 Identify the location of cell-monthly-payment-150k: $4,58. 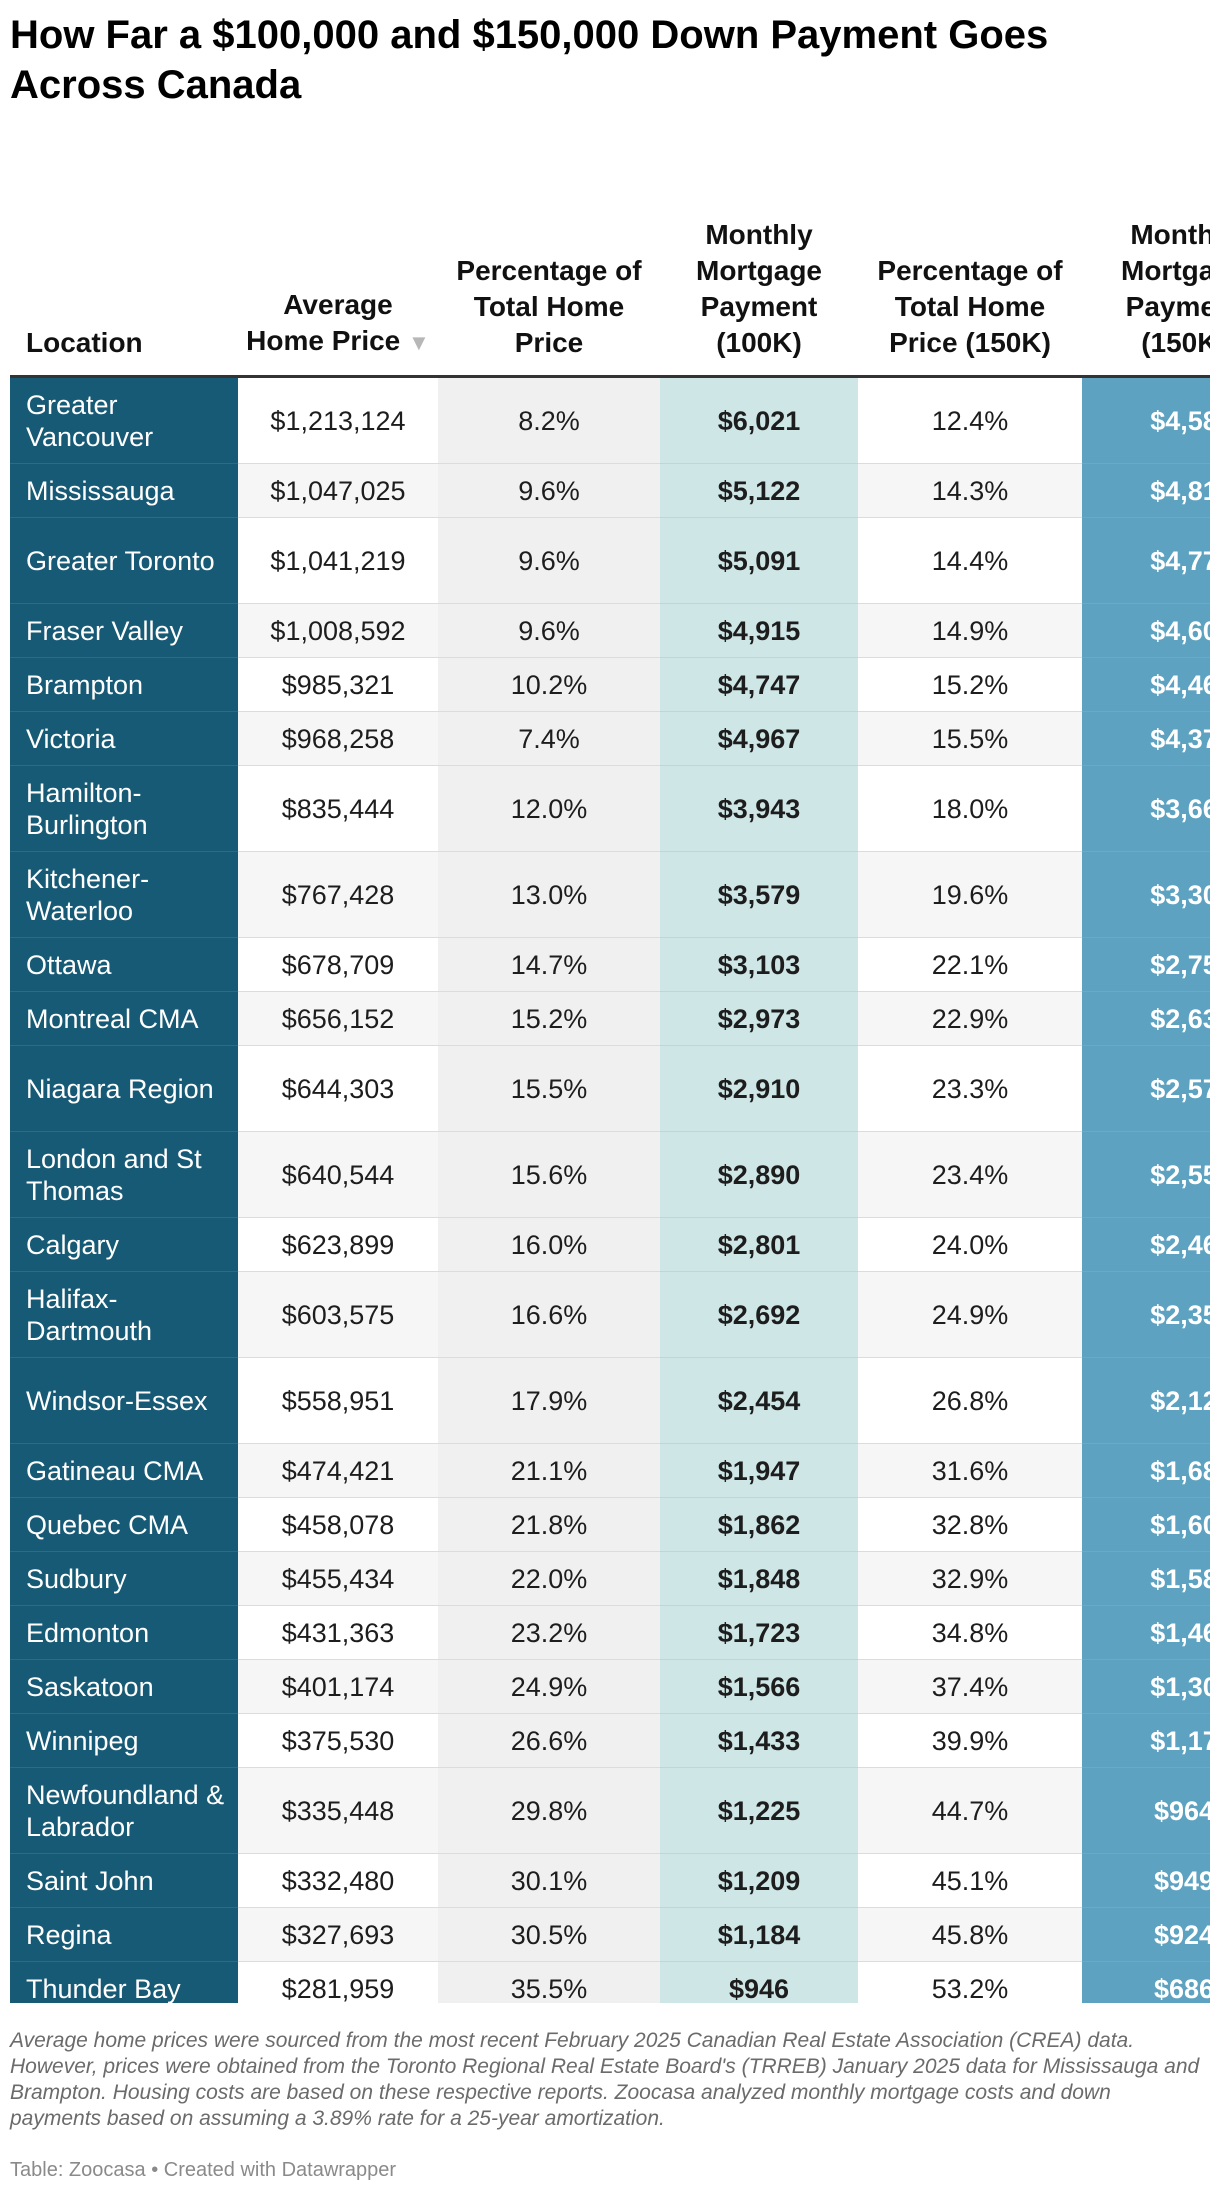
(1146, 420).